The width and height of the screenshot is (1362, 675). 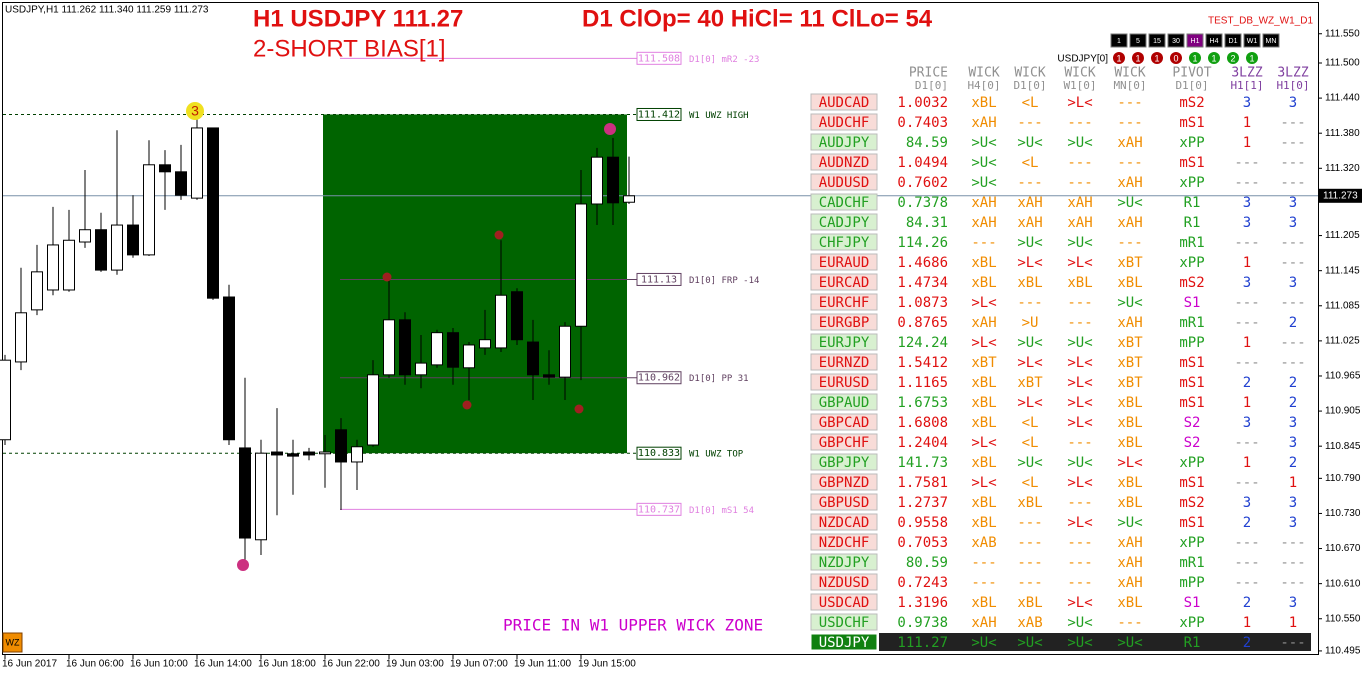 What do you see at coordinates (922, 243) in the screenshot?
I see `price-cell: 114.26` at bounding box center [922, 243].